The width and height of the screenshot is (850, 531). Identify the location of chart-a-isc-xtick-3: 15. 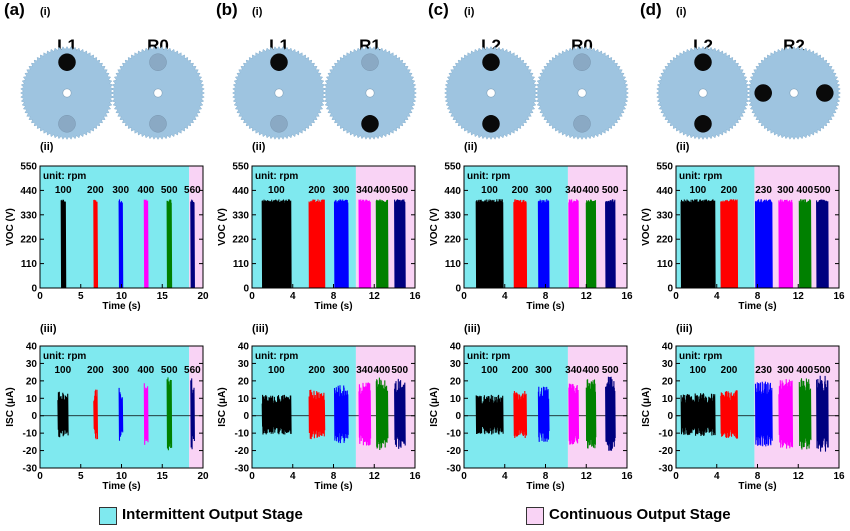
(163, 476).